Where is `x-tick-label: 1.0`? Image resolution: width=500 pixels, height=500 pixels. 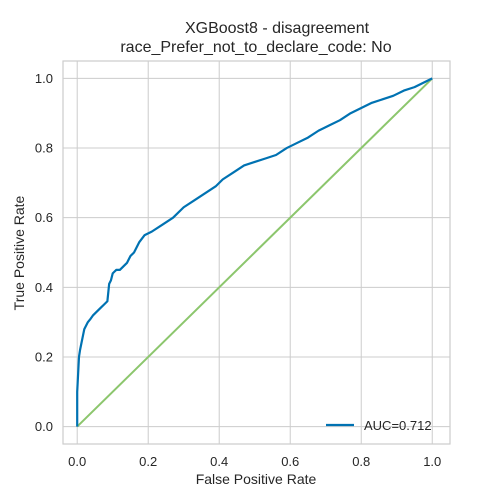 x-tick-label: 1.0 is located at coordinates (432, 461).